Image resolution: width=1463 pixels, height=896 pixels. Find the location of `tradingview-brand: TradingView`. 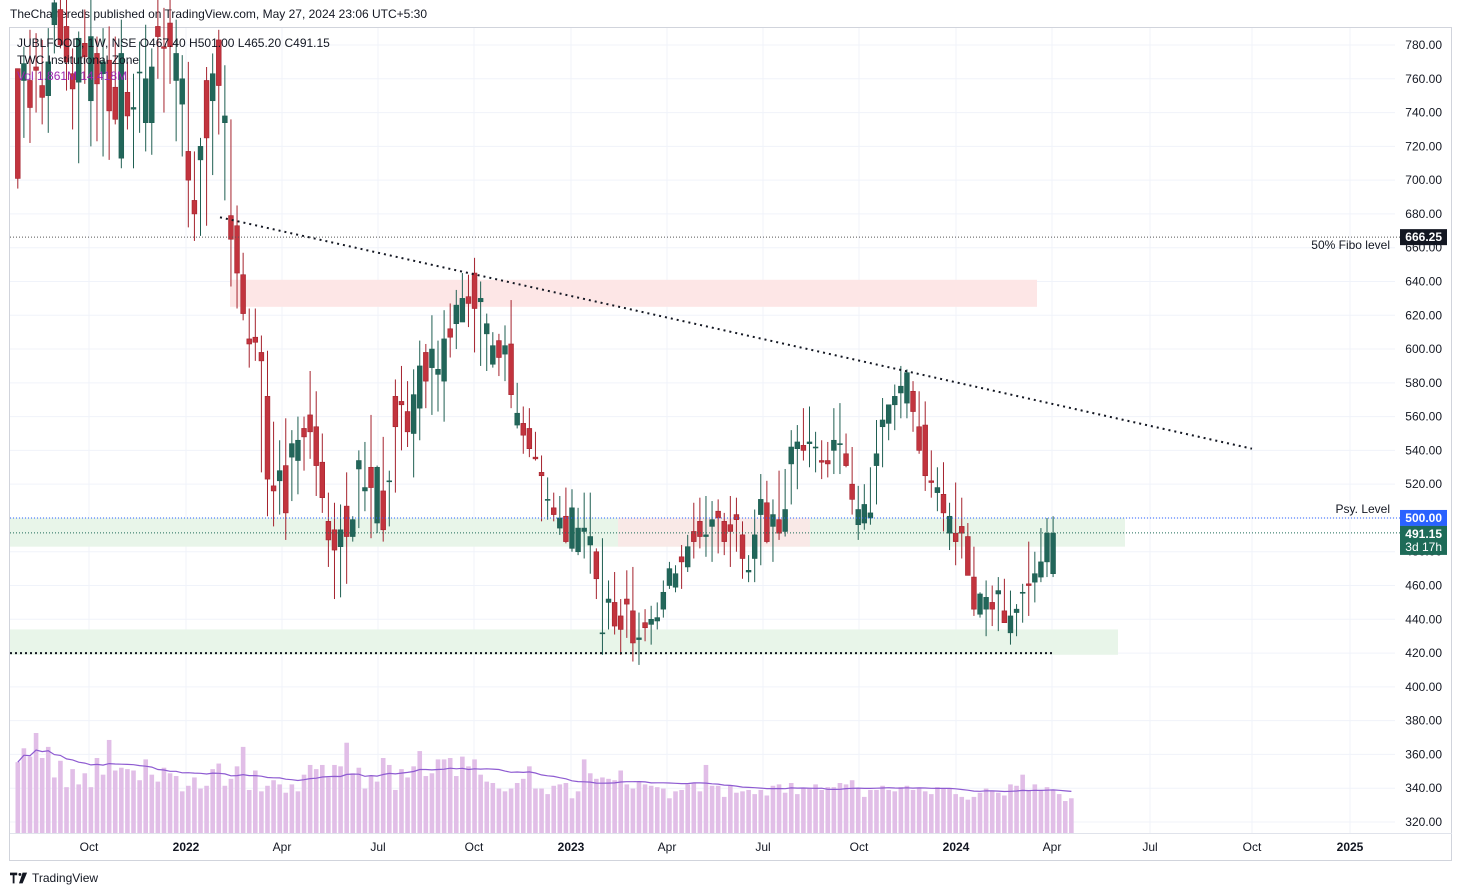

tradingview-brand: TradingView is located at coordinates (65, 878).